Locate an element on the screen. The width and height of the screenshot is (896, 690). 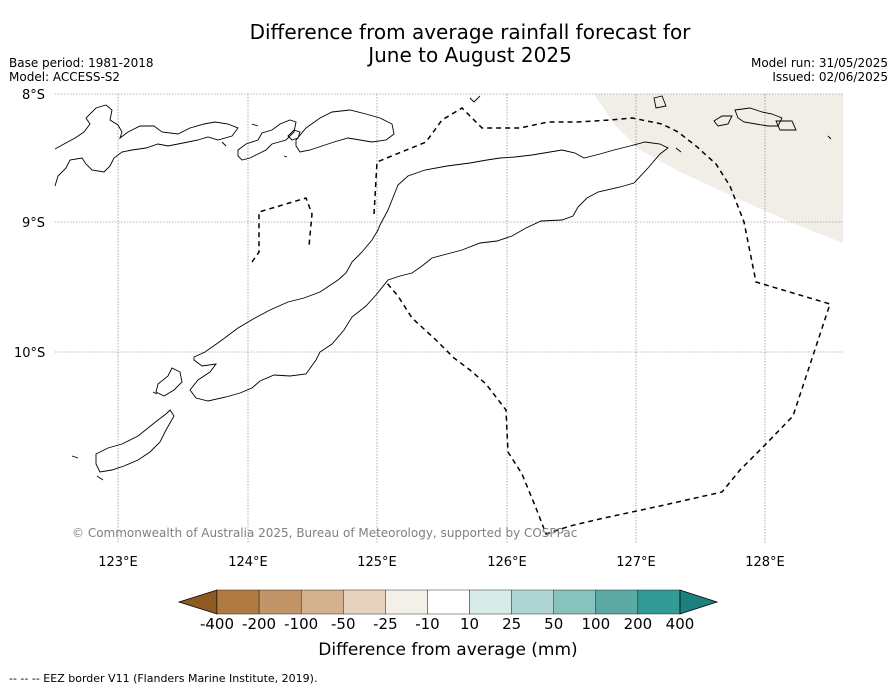
colorbar-tick-label: 400 is located at coordinates (680, 624).